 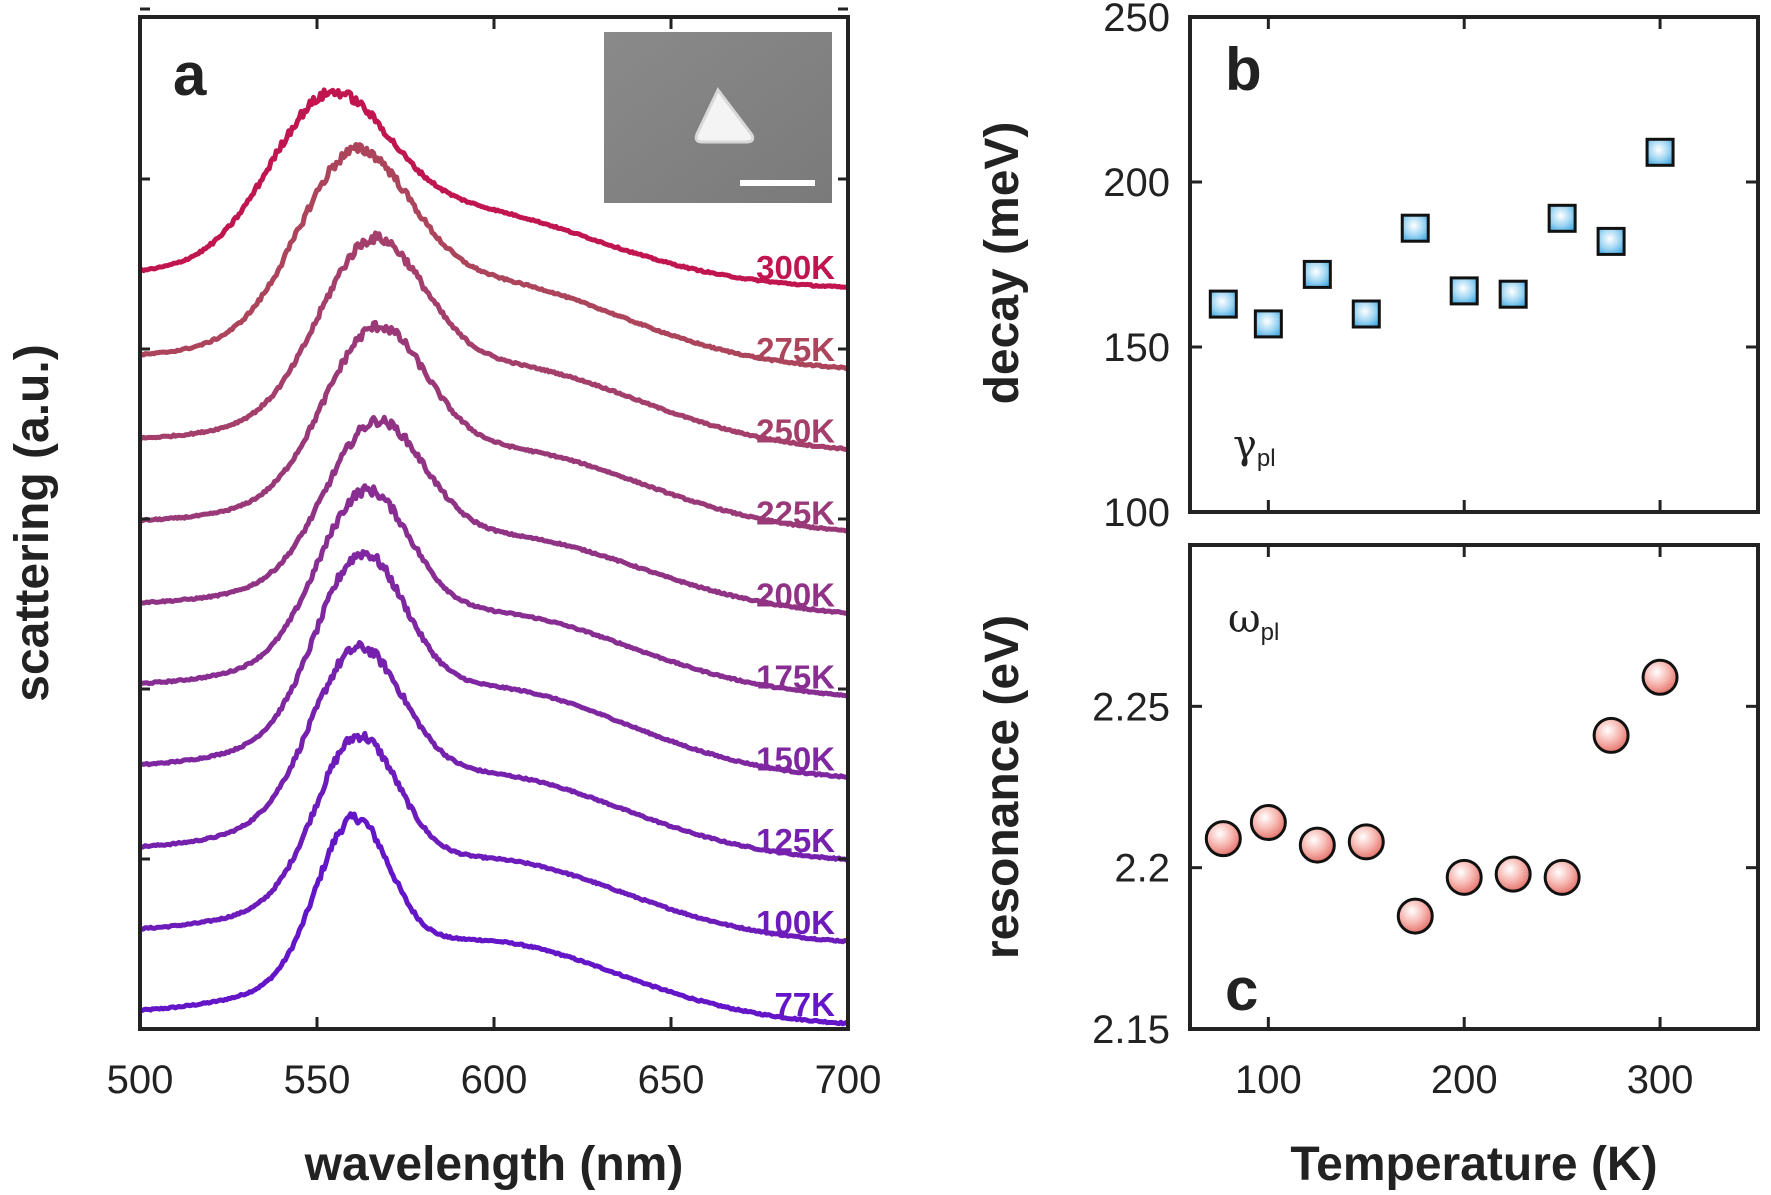 What do you see at coordinates (1136, 513) in the screenshot?
I see `y-tick-label: 100` at bounding box center [1136, 513].